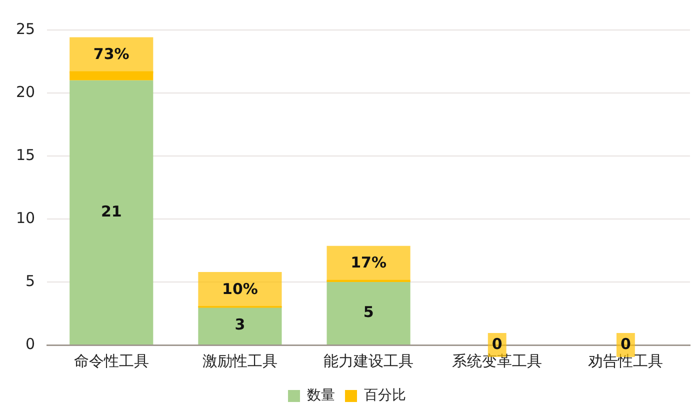 The height and width of the screenshot is (413, 700). What do you see at coordinates (26, 155) in the screenshot?
I see `y-tick-label: 15` at bounding box center [26, 155].